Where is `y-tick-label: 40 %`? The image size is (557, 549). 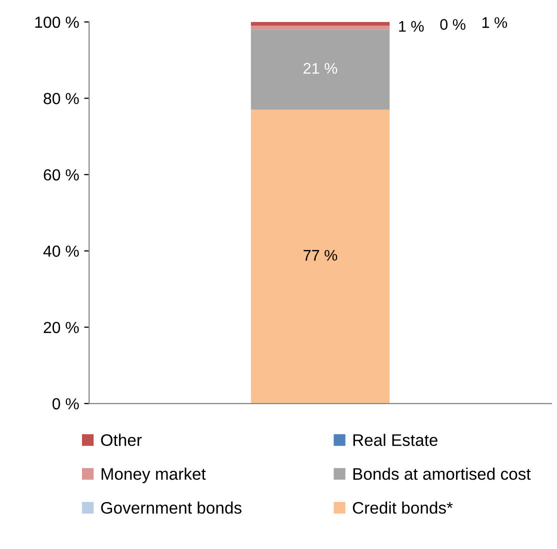
y-tick-label: 40 % is located at coordinates (61, 251).